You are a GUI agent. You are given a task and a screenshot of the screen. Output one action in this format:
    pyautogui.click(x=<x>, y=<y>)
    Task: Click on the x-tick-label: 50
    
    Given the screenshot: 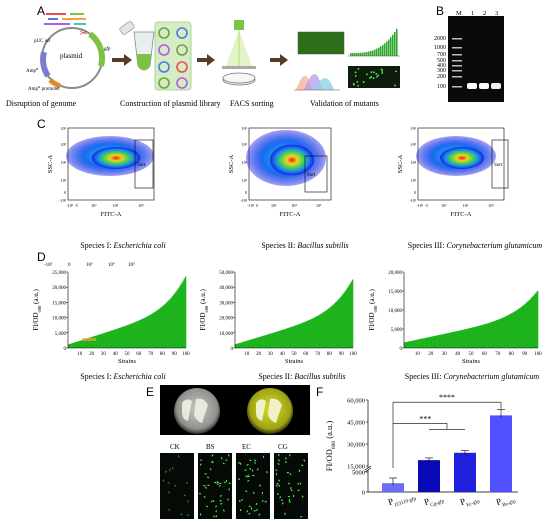 What is the action you would take?
    pyautogui.click(x=472, y=354)
    